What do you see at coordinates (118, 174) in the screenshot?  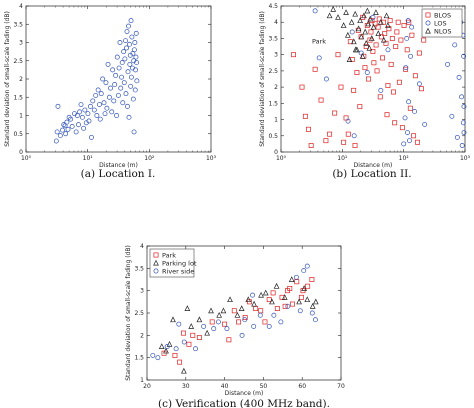 I see `chart-a-caption: (a) Location I.` at bounding box center [118, 174].